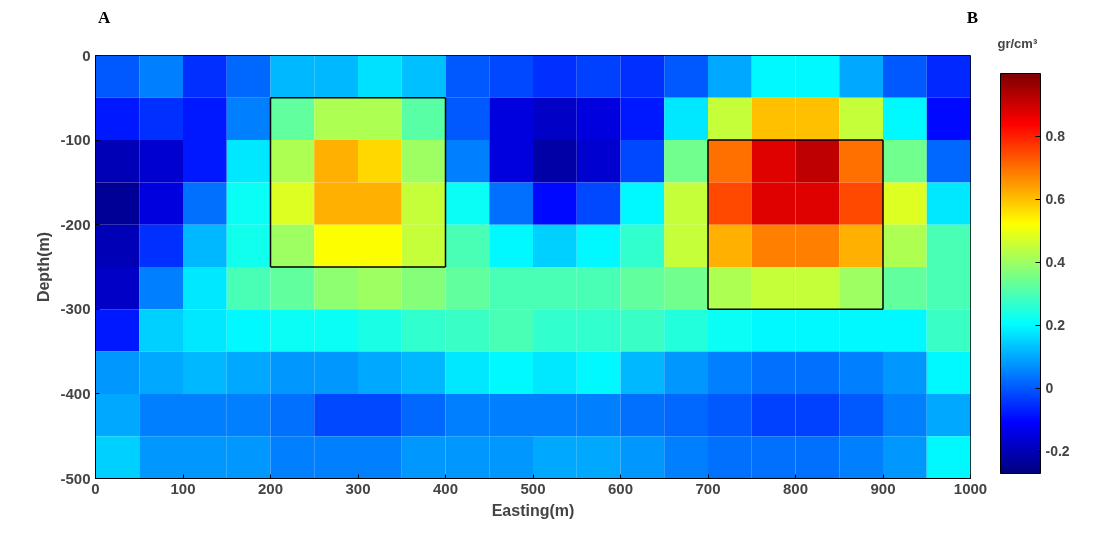 The height and width of the screenshot is (556, 1109). I want to click on color-bar-label: 0.2, so click(1055, 325).